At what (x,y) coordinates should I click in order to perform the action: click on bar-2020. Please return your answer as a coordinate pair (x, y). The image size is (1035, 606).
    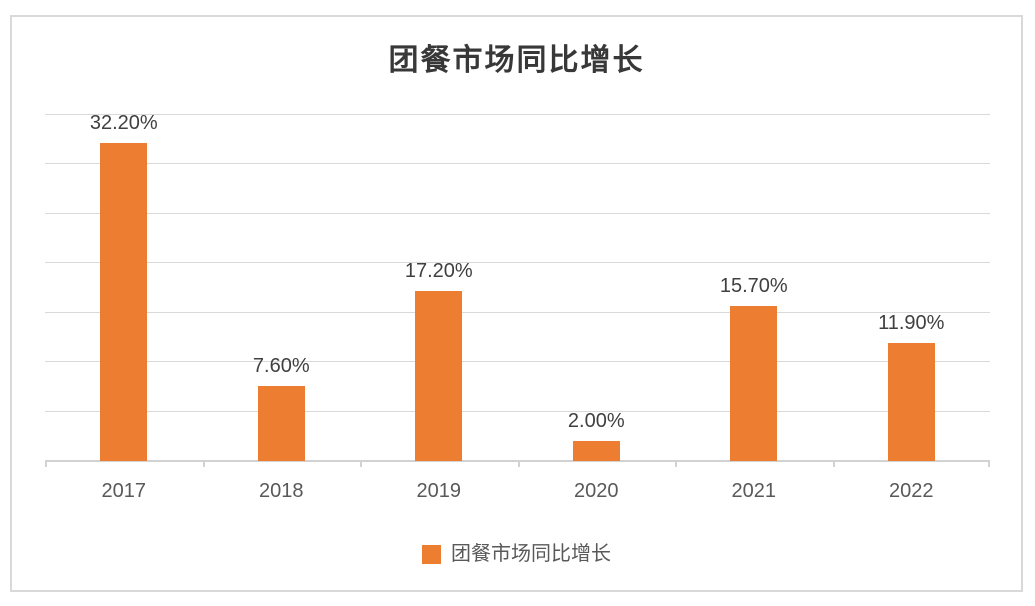
    Looking at the image, I should click on (596, 451).